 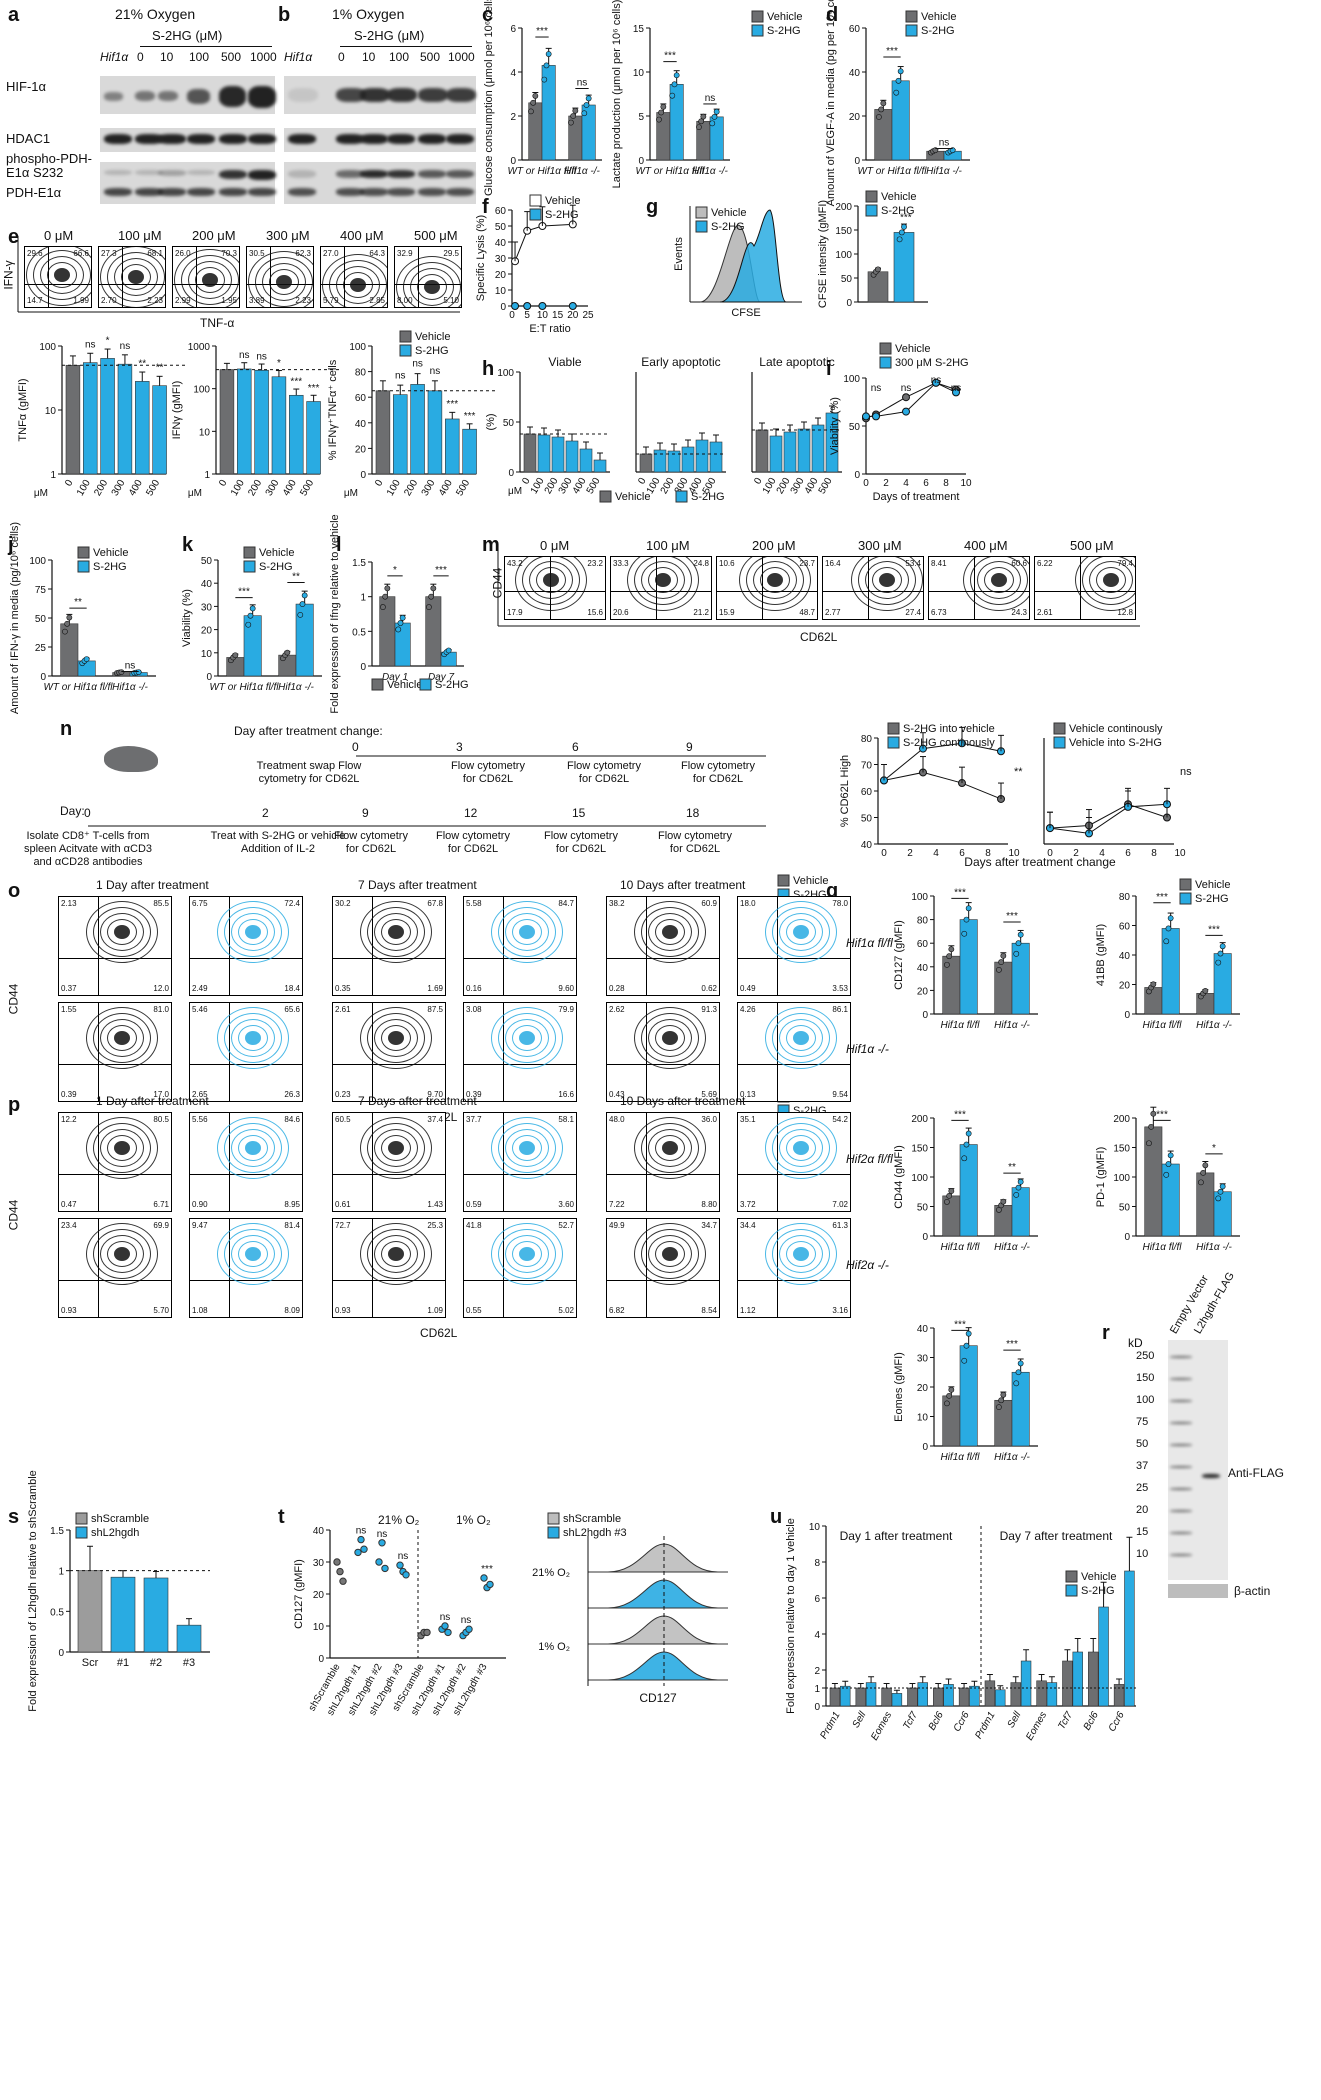 What do you see at coordinates (880, 545) in the screenshot?
I see `concentration-label: 300 μM` at bounding box center [880, 545].